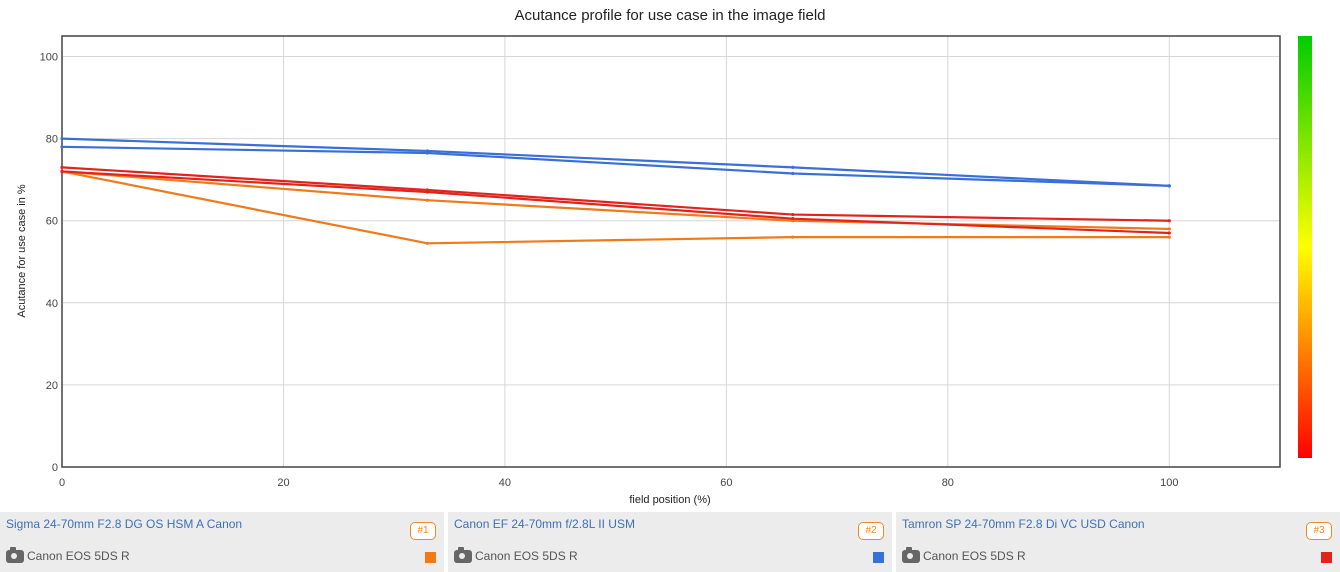 Image resolution: width=1340 pixels, height=572 pixels. I want to click on x-tick-label: 80, so click(948, 483).